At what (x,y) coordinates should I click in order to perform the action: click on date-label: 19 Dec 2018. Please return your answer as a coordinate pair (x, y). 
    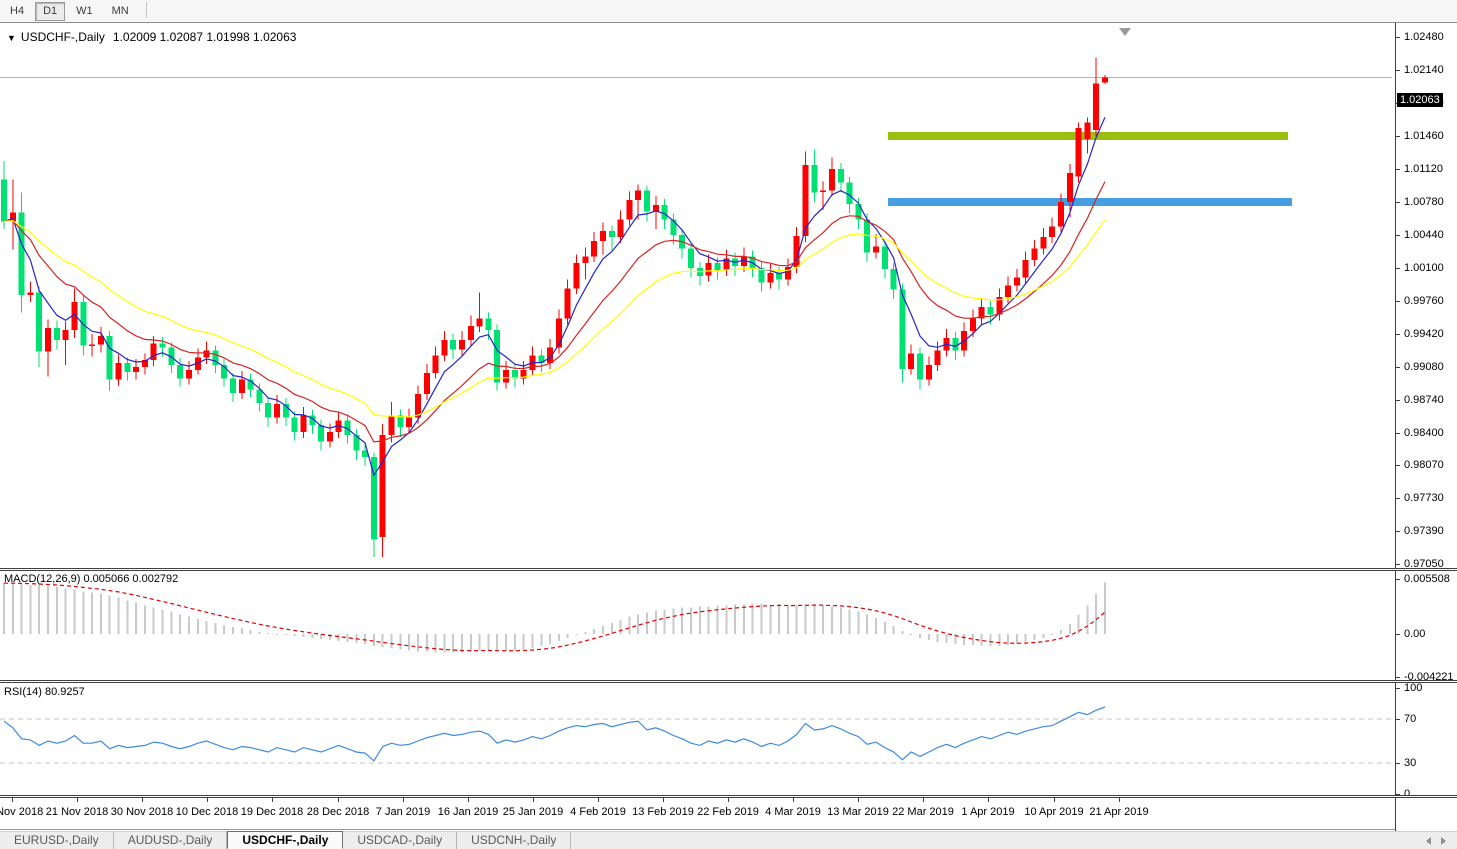
    Looking at the image, I should click on (272, 812).